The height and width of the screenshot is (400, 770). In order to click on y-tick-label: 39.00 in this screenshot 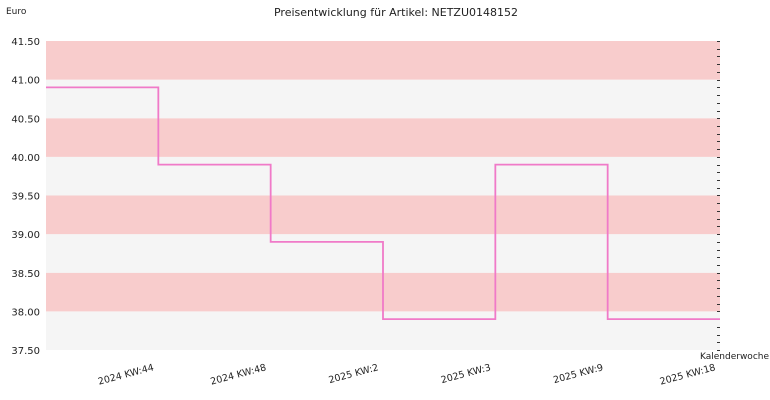, I will do `click(25, 235)`.